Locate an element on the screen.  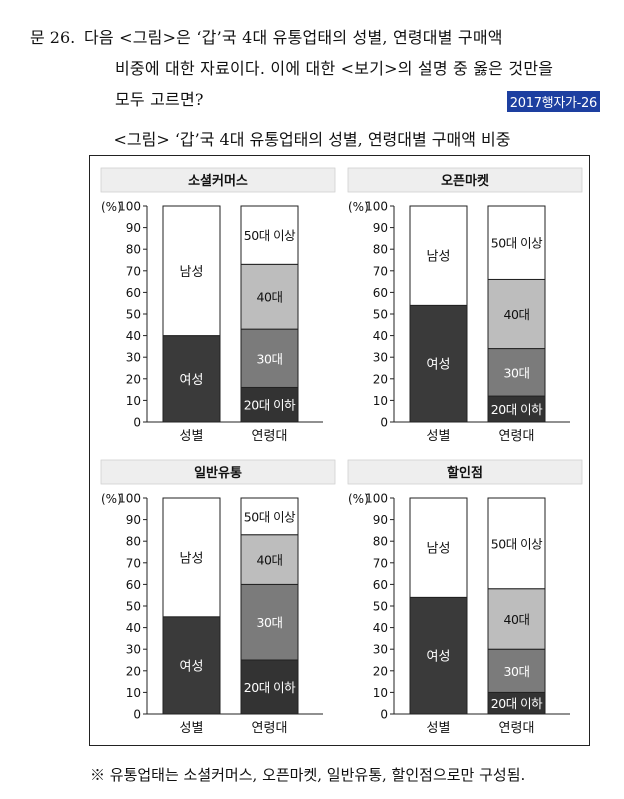
chart-title: 오픈마켓 is located at coordinates (465, 181).